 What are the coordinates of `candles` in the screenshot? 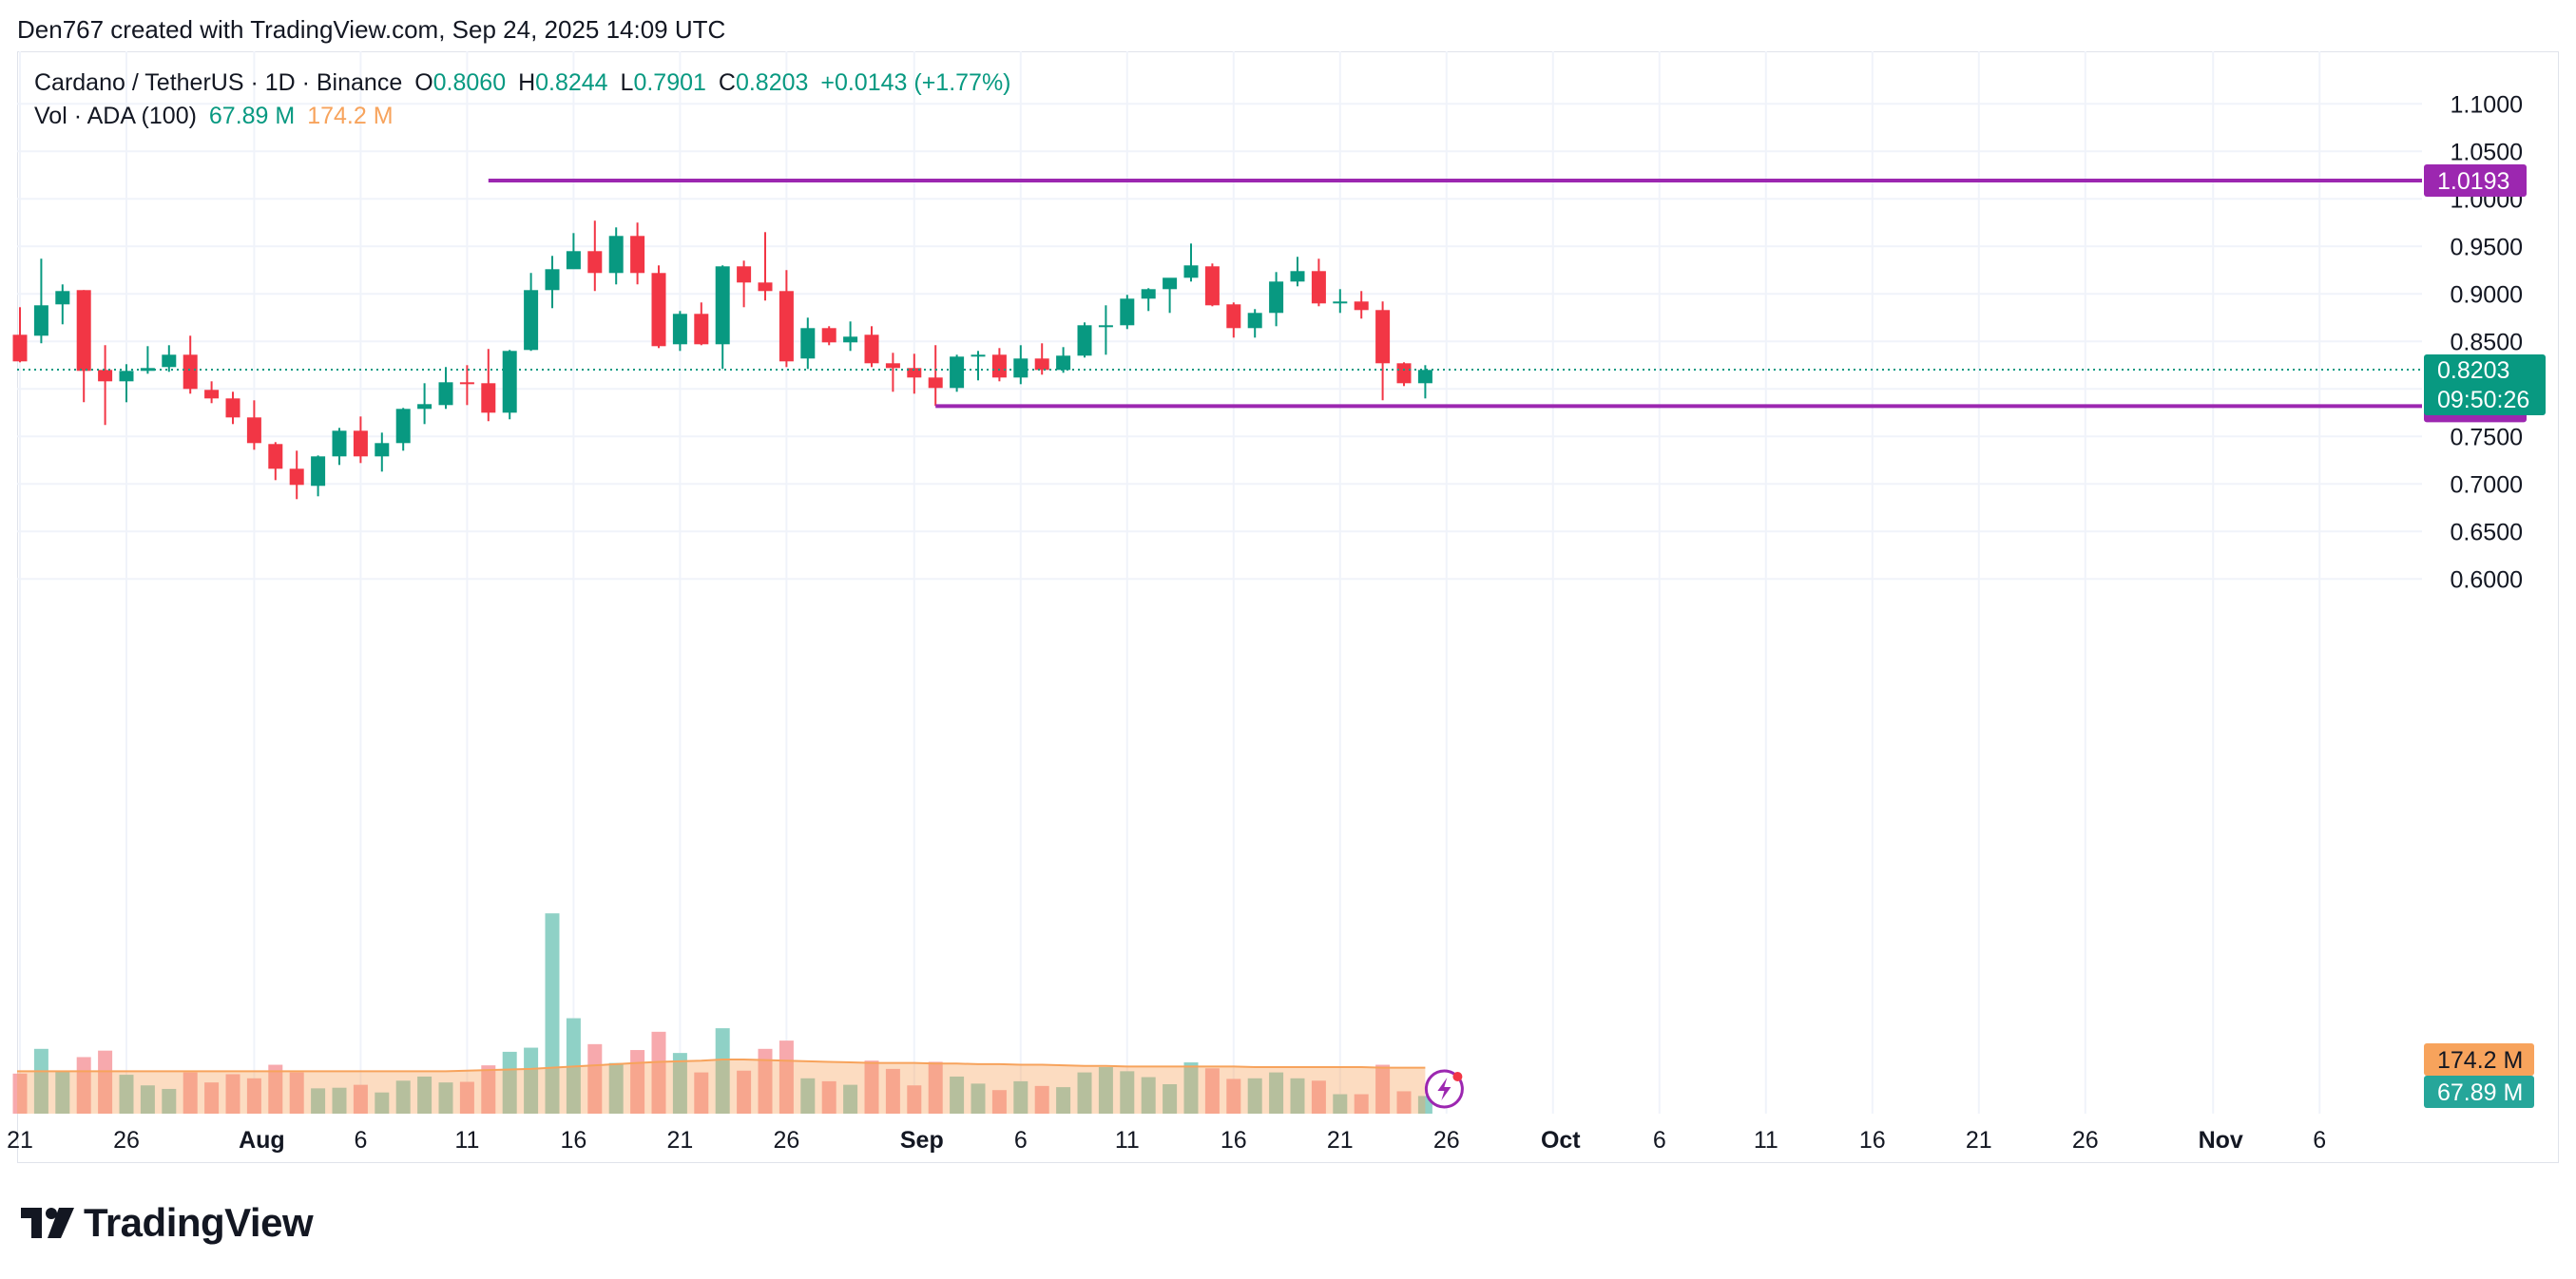 It's located at (722, 360).